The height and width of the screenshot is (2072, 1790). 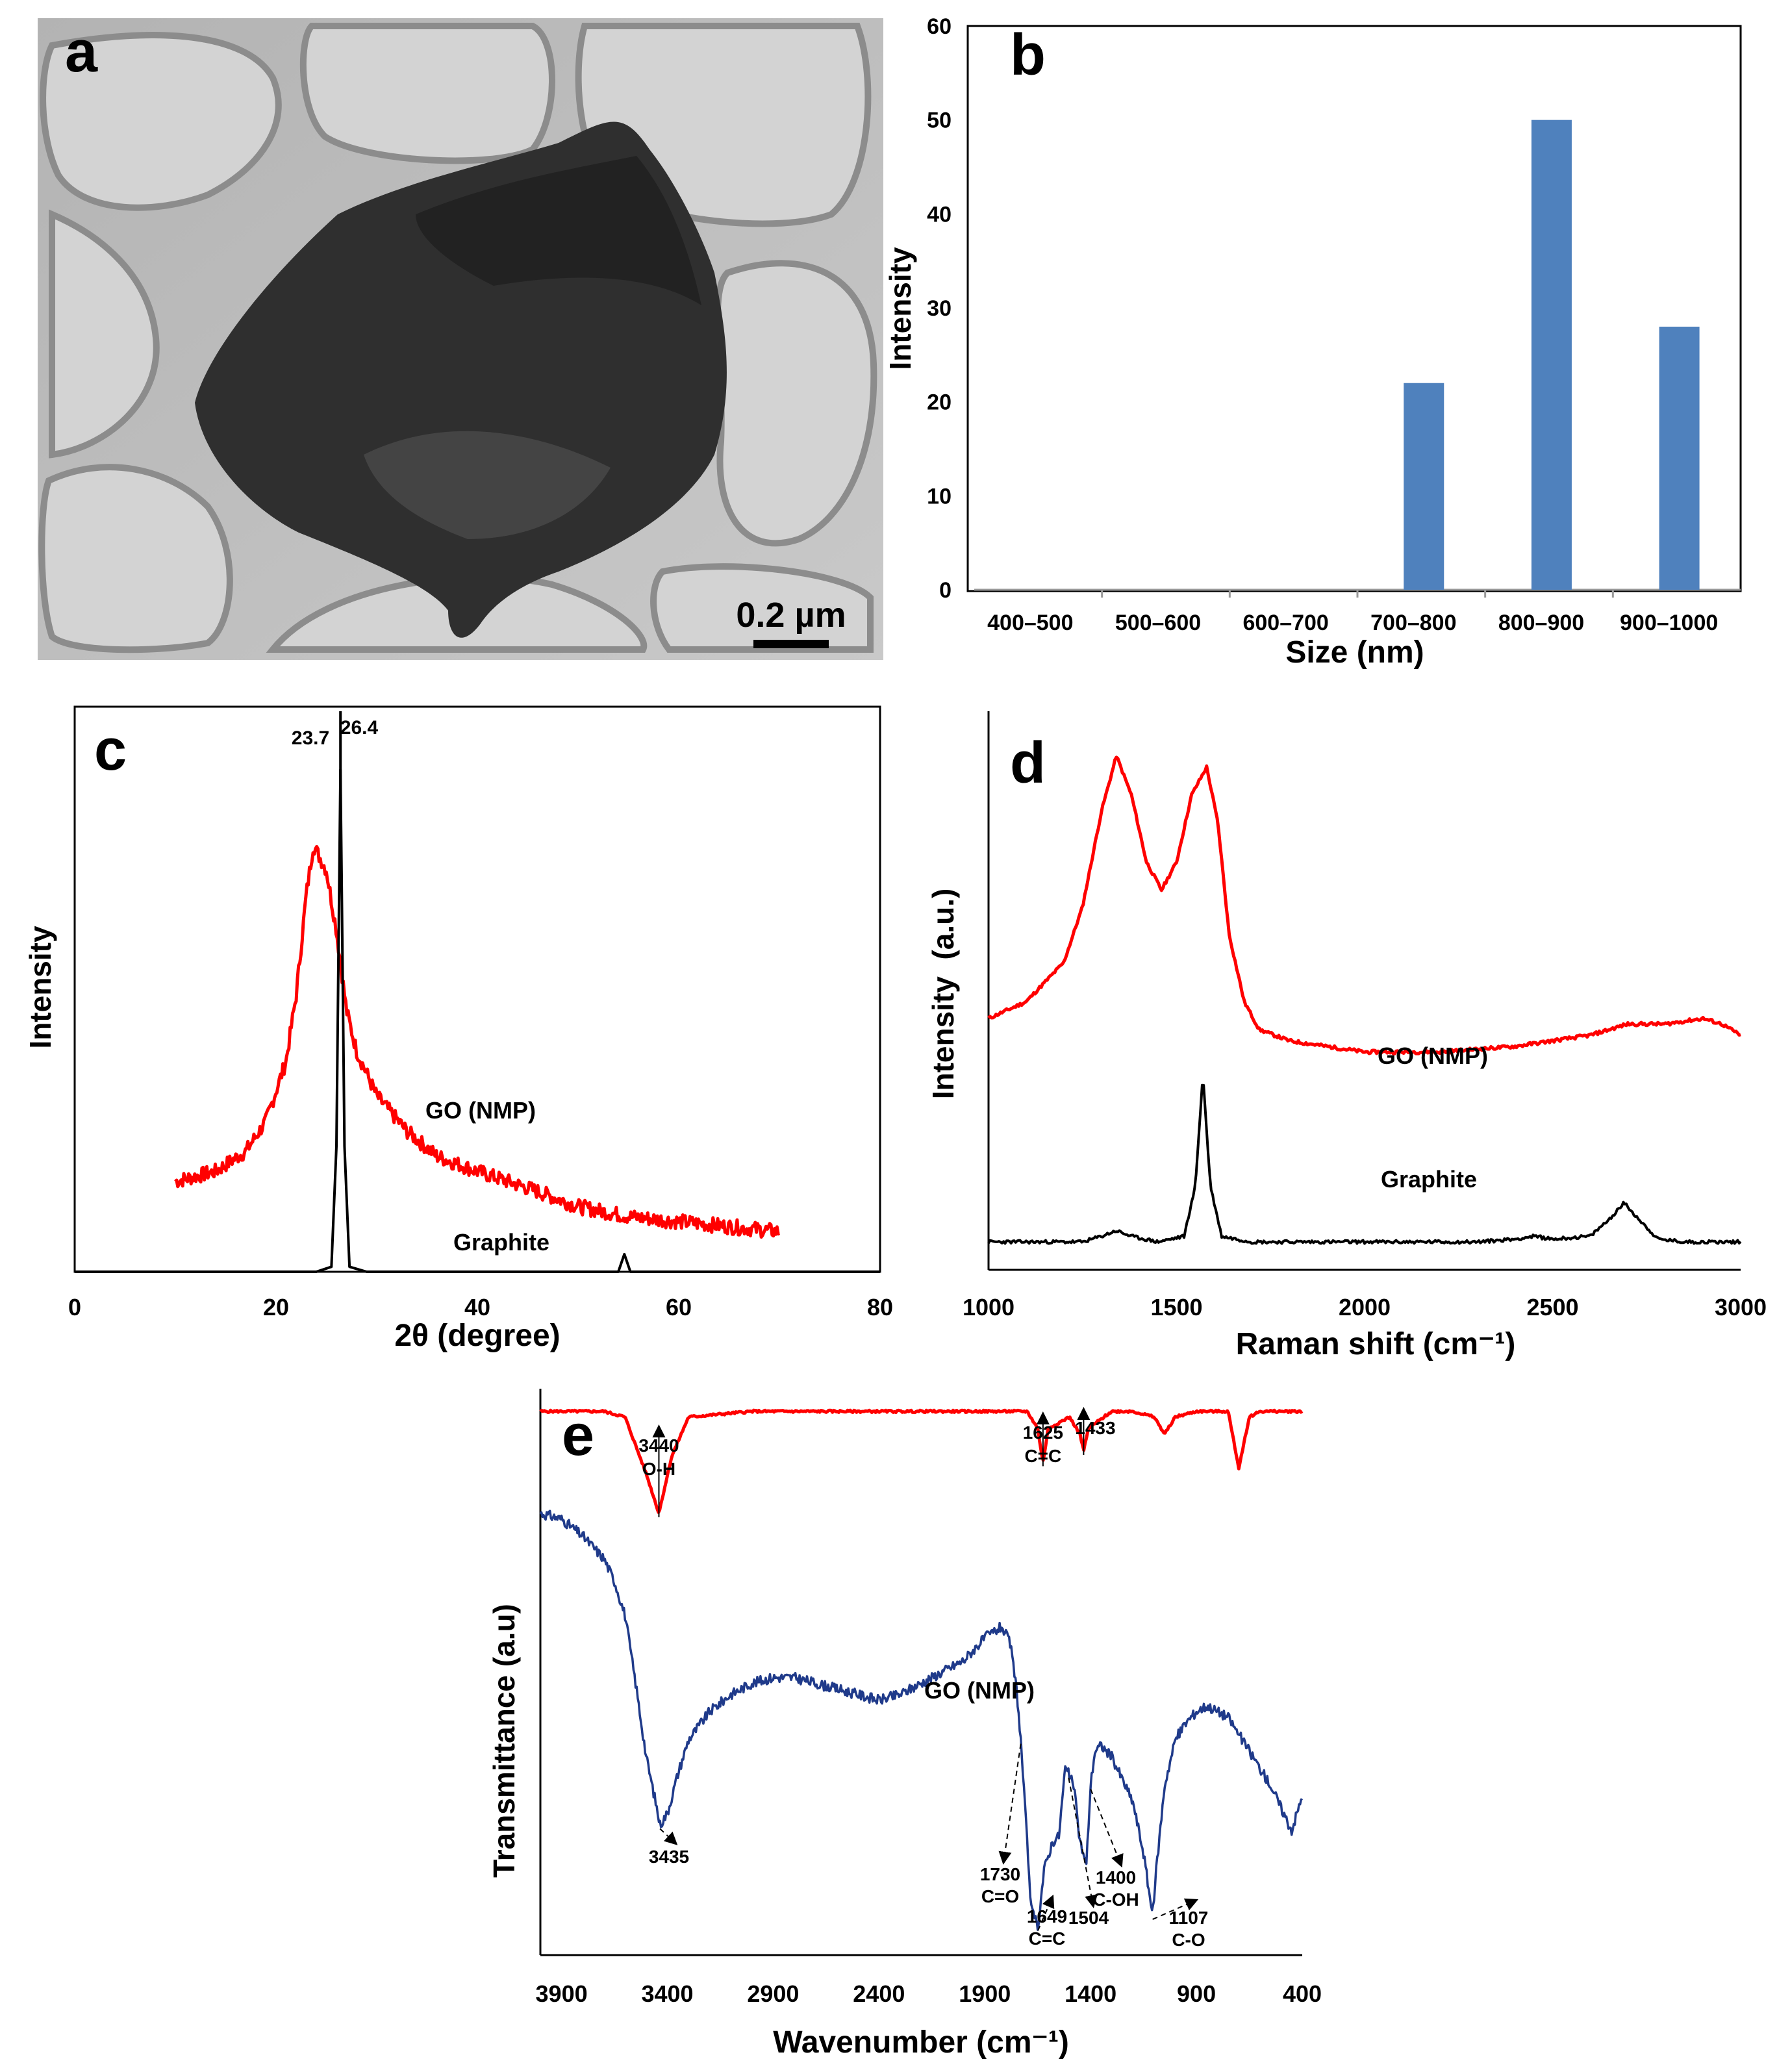 I want to click on panel-e-annotation-group: C-OH, so click(x=1115, y=1900).